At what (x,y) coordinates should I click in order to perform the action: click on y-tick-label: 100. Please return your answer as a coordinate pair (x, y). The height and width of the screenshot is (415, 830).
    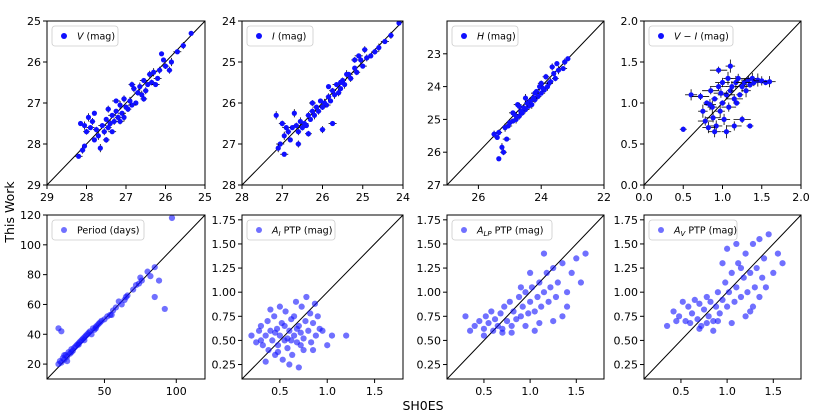
    Looking at the image, I should click on (30, 245).